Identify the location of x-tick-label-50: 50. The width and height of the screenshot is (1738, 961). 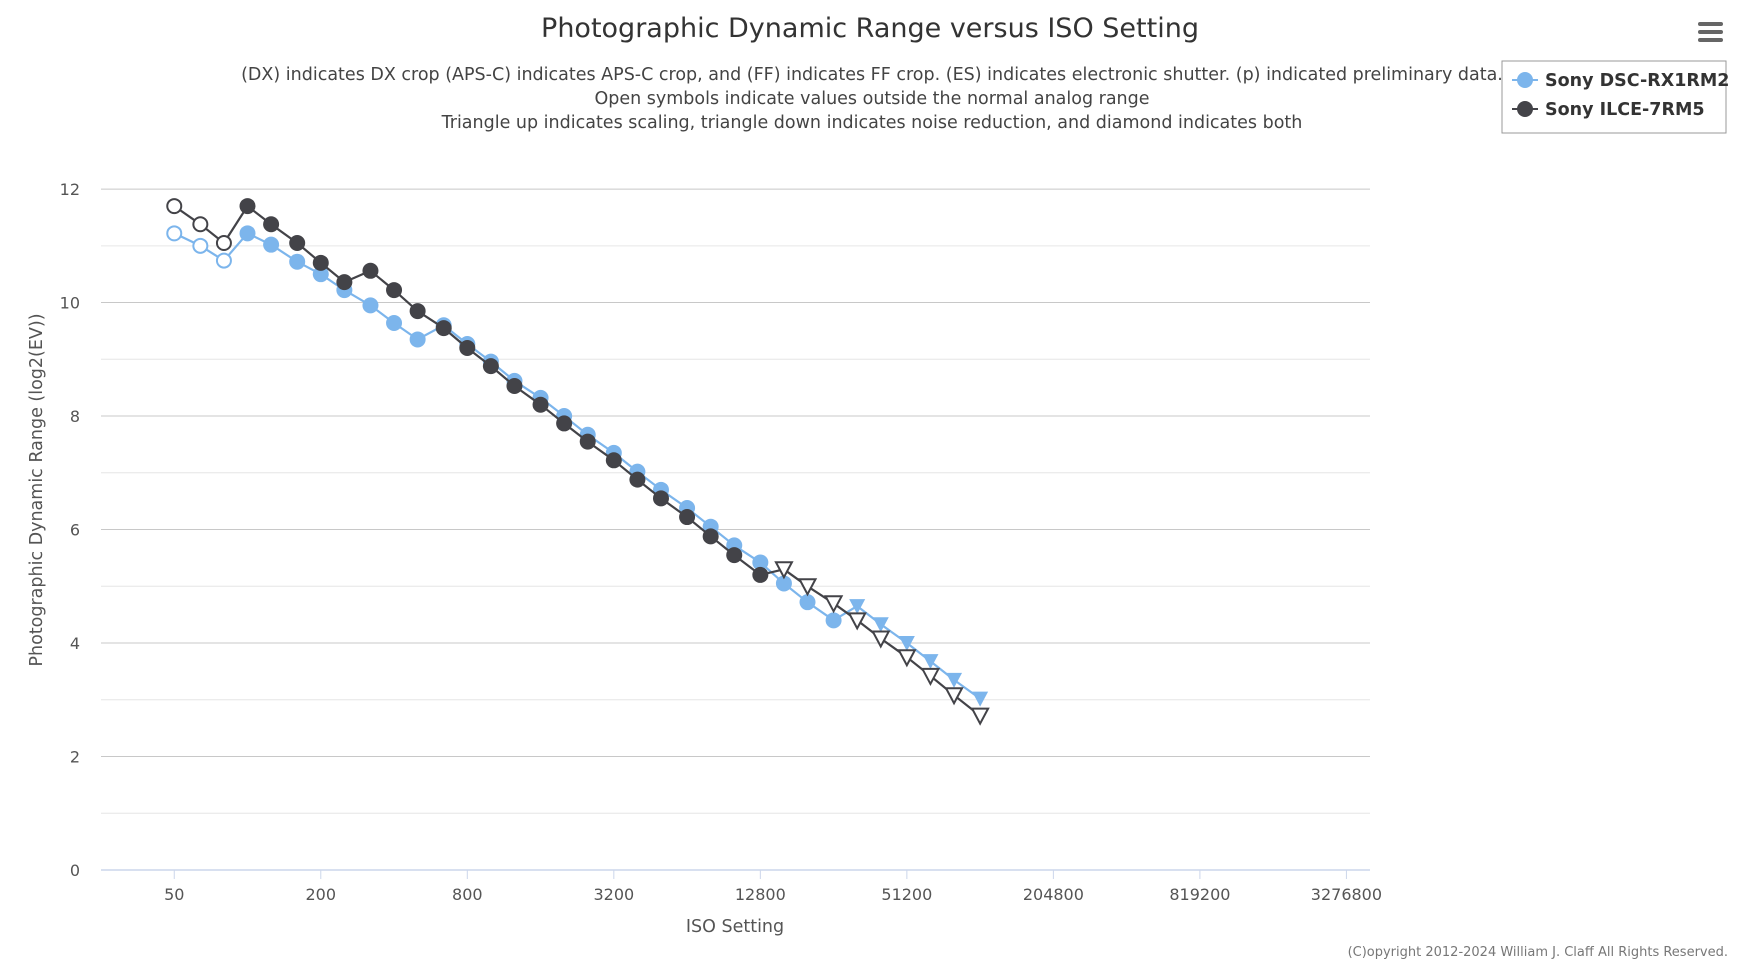
(174, 894).